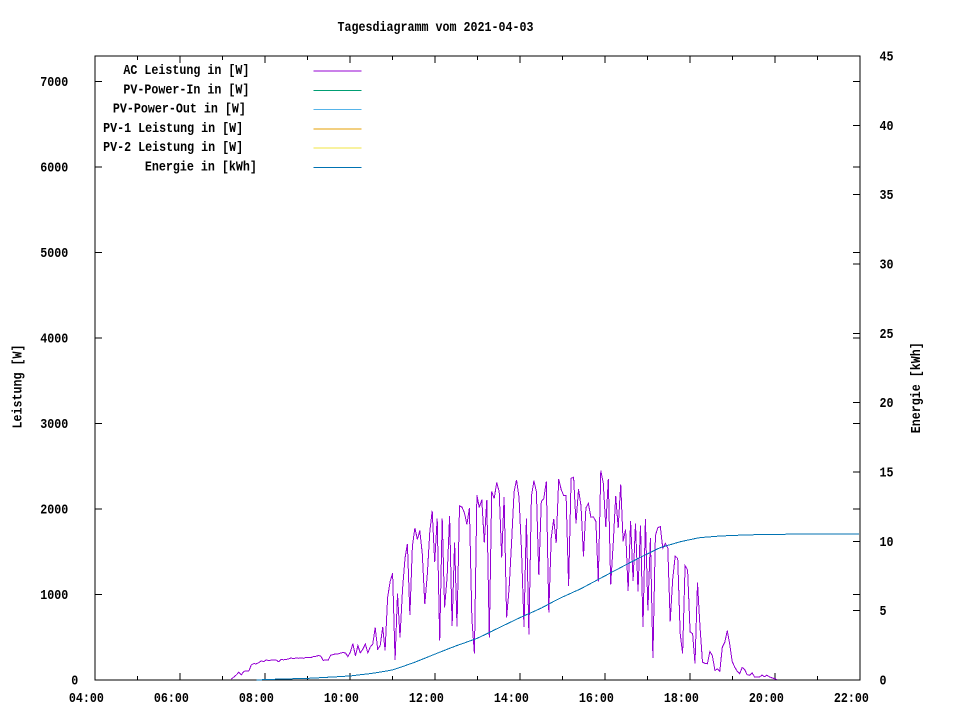  I want to click on svg-text: PV-1 Leistung in [W], so click(173, 129).